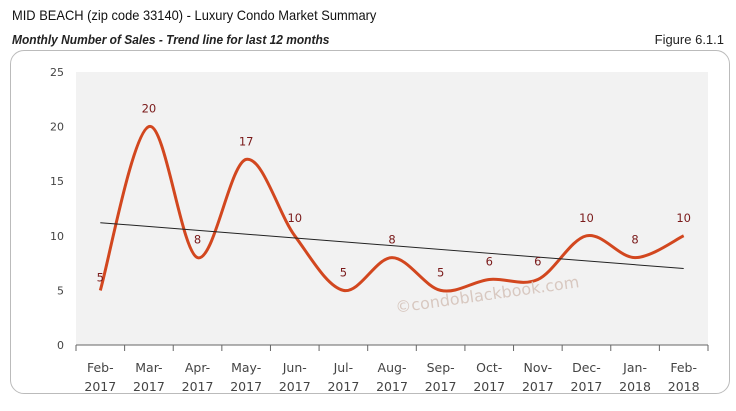  Describe the element at coordinates (148, 367) in the screenshot. I see `x-tick-label: Mar-` at that location.